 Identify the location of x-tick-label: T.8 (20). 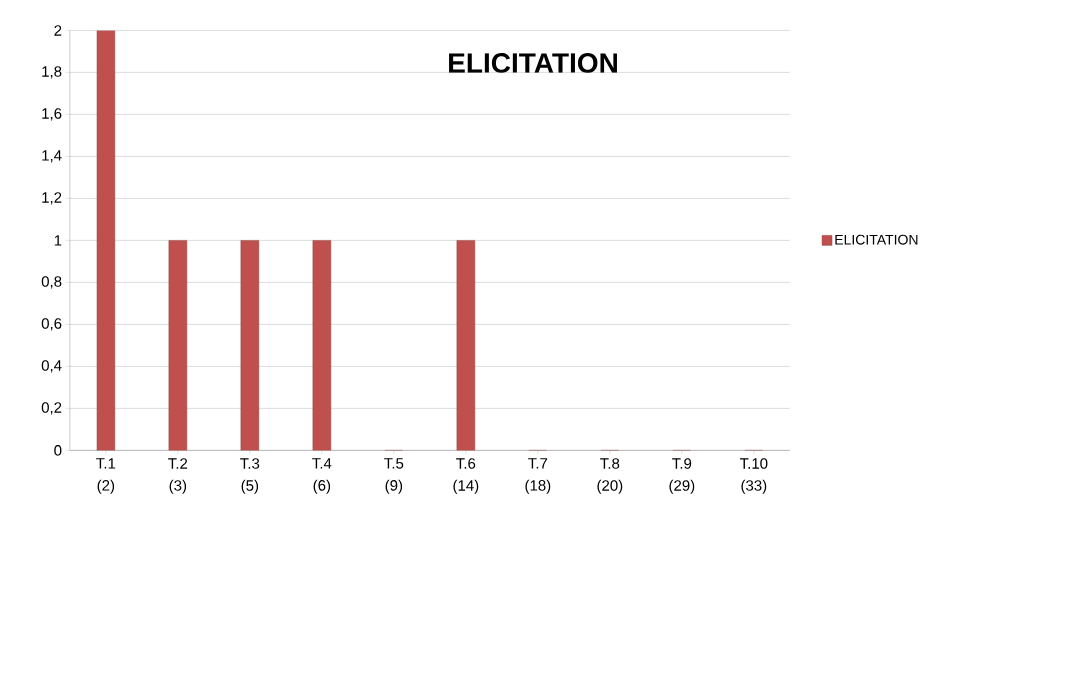
(610, 476).